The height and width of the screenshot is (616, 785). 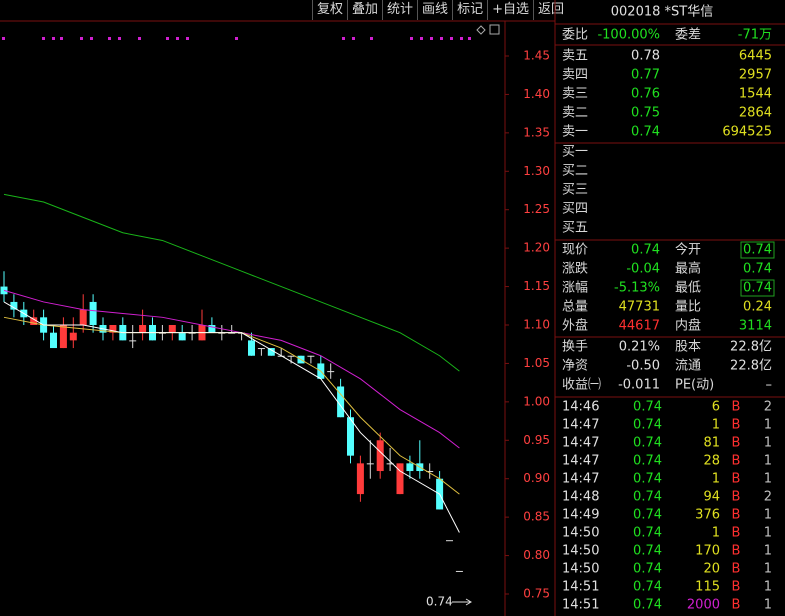 What do you see at coordinates (550, 10) in the screenshot?
I see `toolbar-button: 返回` at bounding box center [550, 10].